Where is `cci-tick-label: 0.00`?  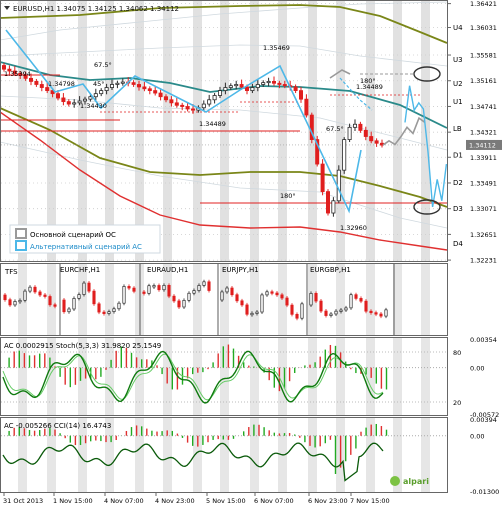
cci-tick-label: 0.00 is located at coordinates (477, 437).